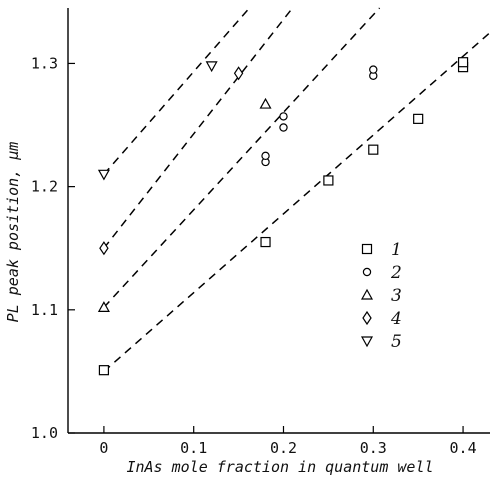 The image size is (497, 489). What do you see at coordinates (279, 467) in the screenshot?
I see `x-axis-label: InAs mole fraction in quantum well` at bounding box center [279, 467].